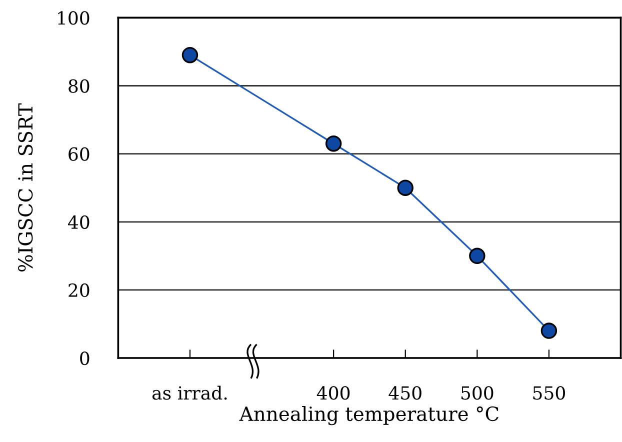 Image resolution: width=622 pixels, height=442 pixels. I want to click on y-tick-label: 60, so click(79, 154).